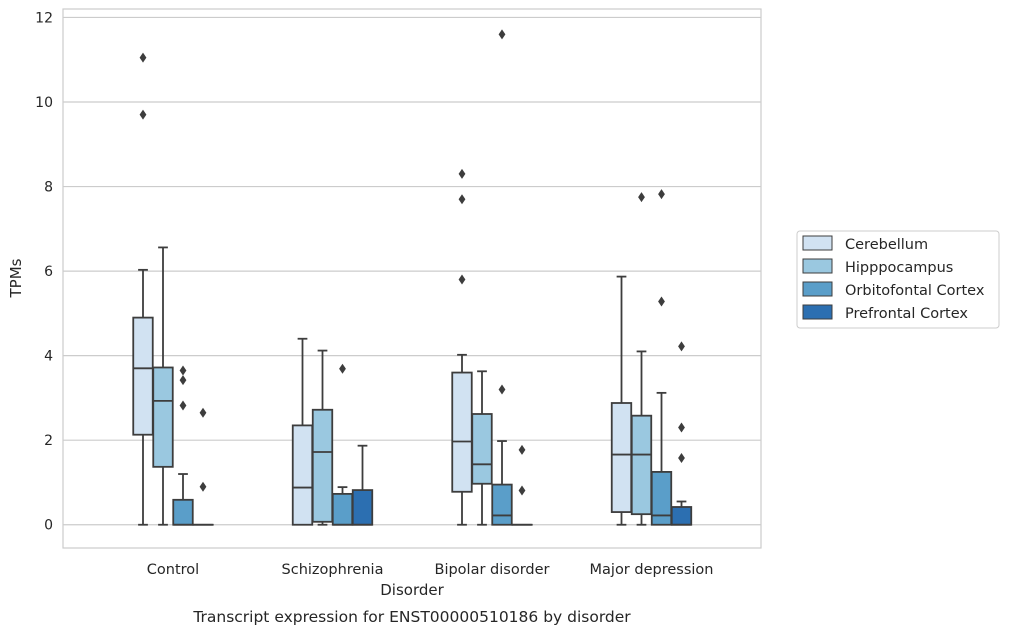 This screenshot has height=634, width=1009. I want to click on legend-label: Hipppocampus, so click(899, 268).